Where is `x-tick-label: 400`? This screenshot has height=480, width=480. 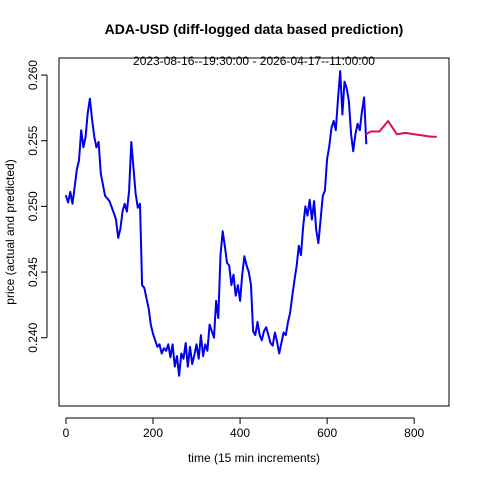 x-tick-label: 400 is located at coordinates (240, 433).